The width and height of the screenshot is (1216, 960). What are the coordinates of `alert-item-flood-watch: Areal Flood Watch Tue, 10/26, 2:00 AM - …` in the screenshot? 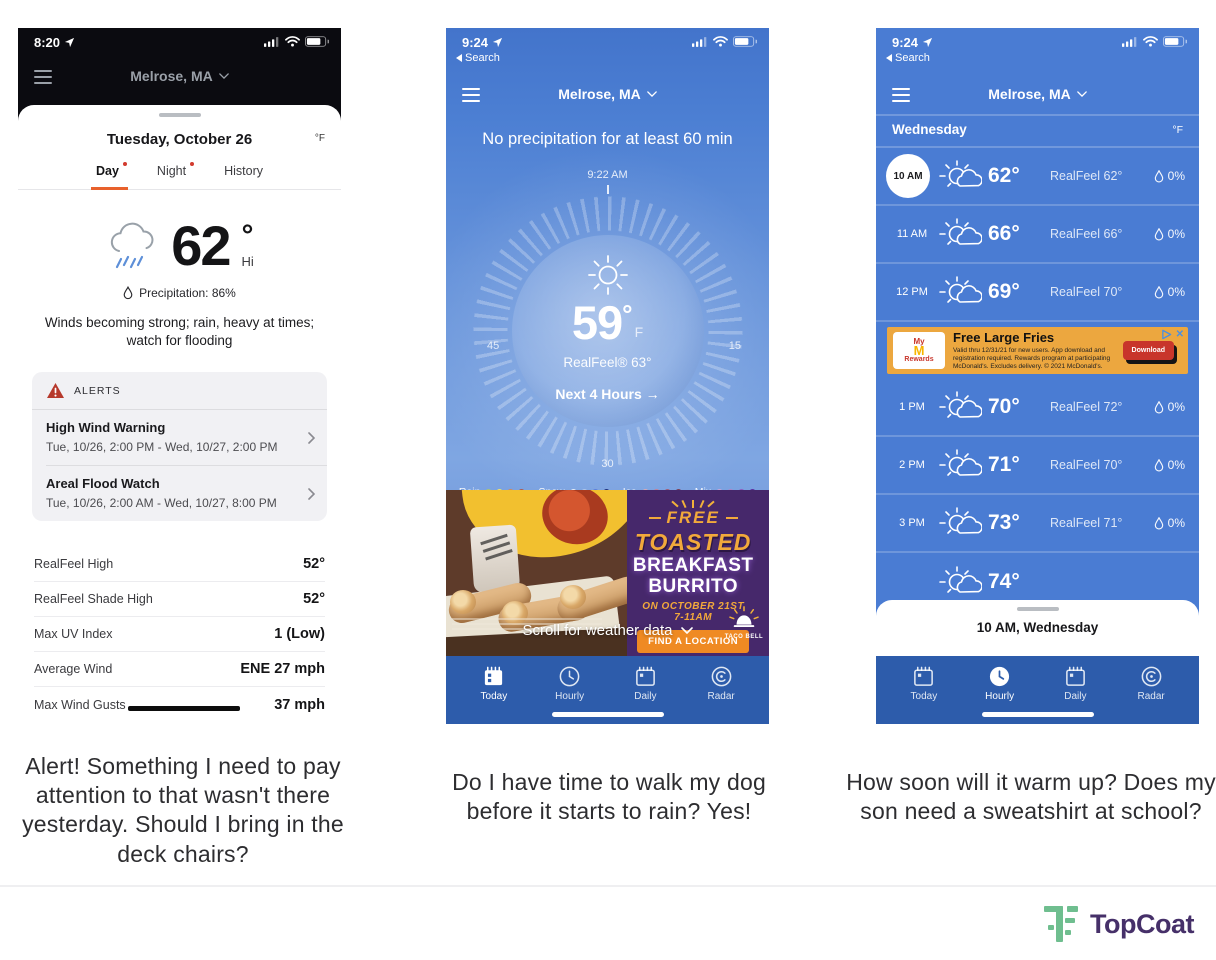 It's located at (186, 493).